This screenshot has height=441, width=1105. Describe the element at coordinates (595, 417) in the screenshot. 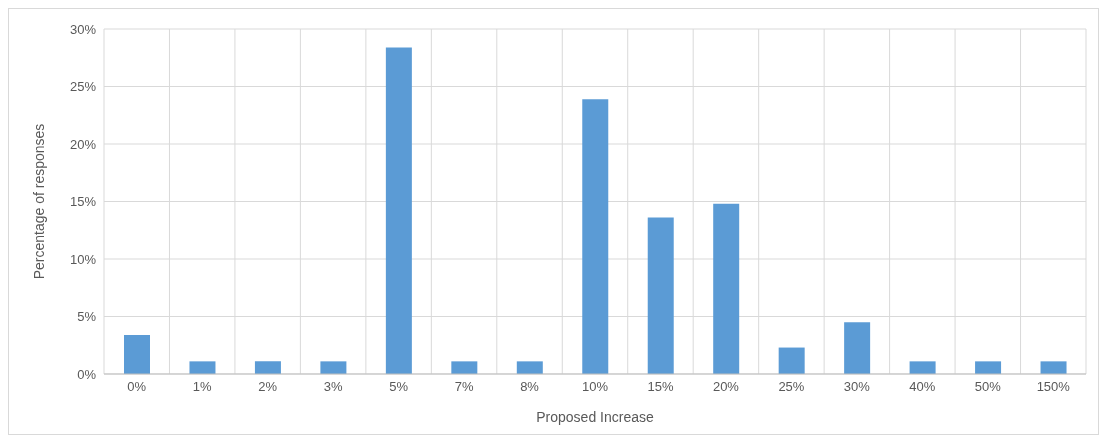

I see `x-axis-title: Proposed Increase` at that location.